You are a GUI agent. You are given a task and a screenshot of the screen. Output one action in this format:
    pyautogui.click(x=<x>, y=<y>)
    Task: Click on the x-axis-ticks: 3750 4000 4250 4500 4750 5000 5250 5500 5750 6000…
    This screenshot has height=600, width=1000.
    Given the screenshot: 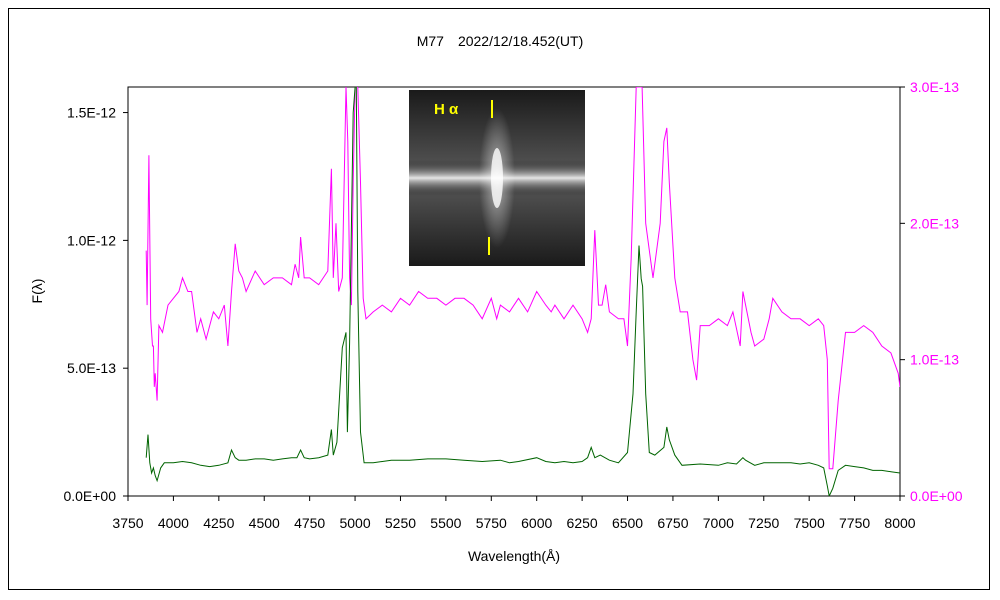 What is the action you would take?
    pyautogui.click(x=514, y=513)
    